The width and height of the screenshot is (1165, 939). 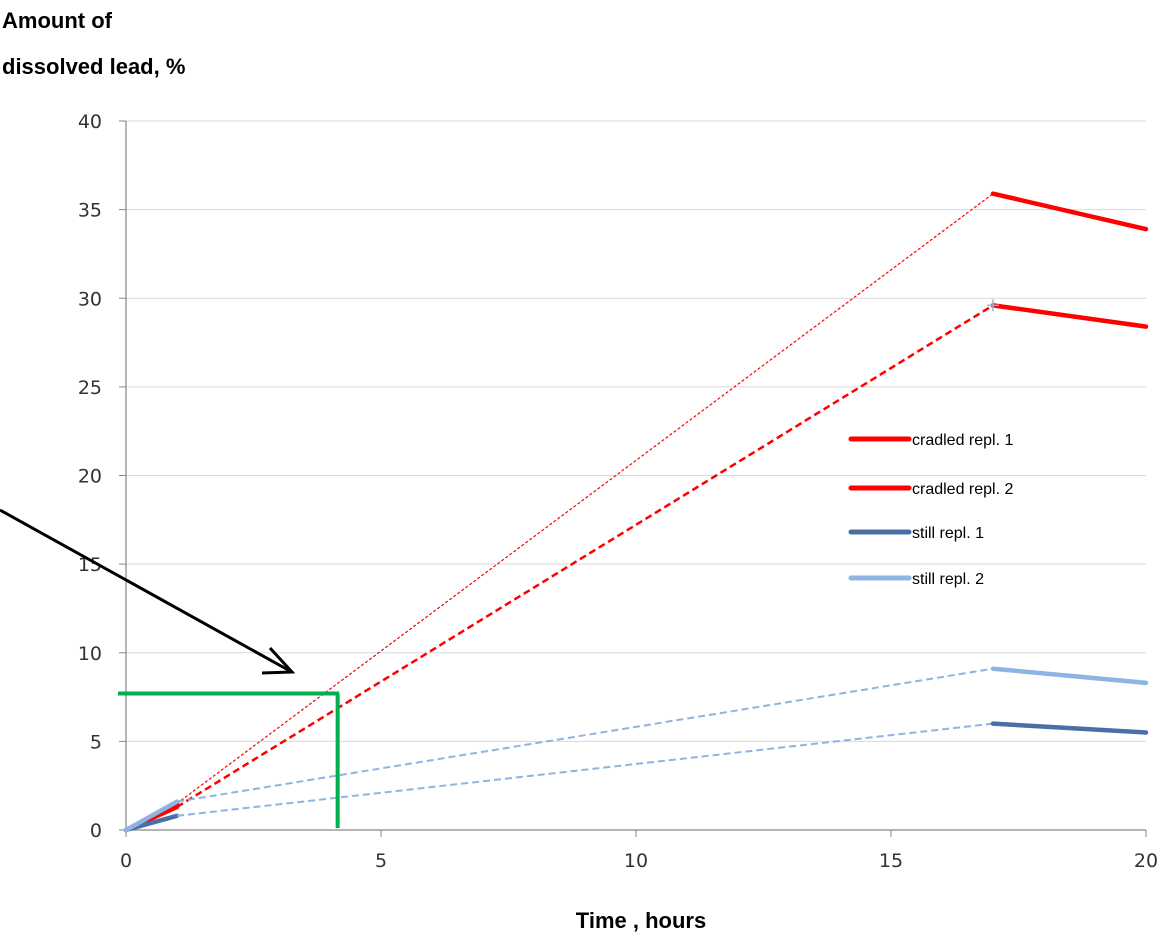 What do you see at coordinates (278, 660) in the screenshot?
I see `arrow-head` at bounding box center [278, 660].